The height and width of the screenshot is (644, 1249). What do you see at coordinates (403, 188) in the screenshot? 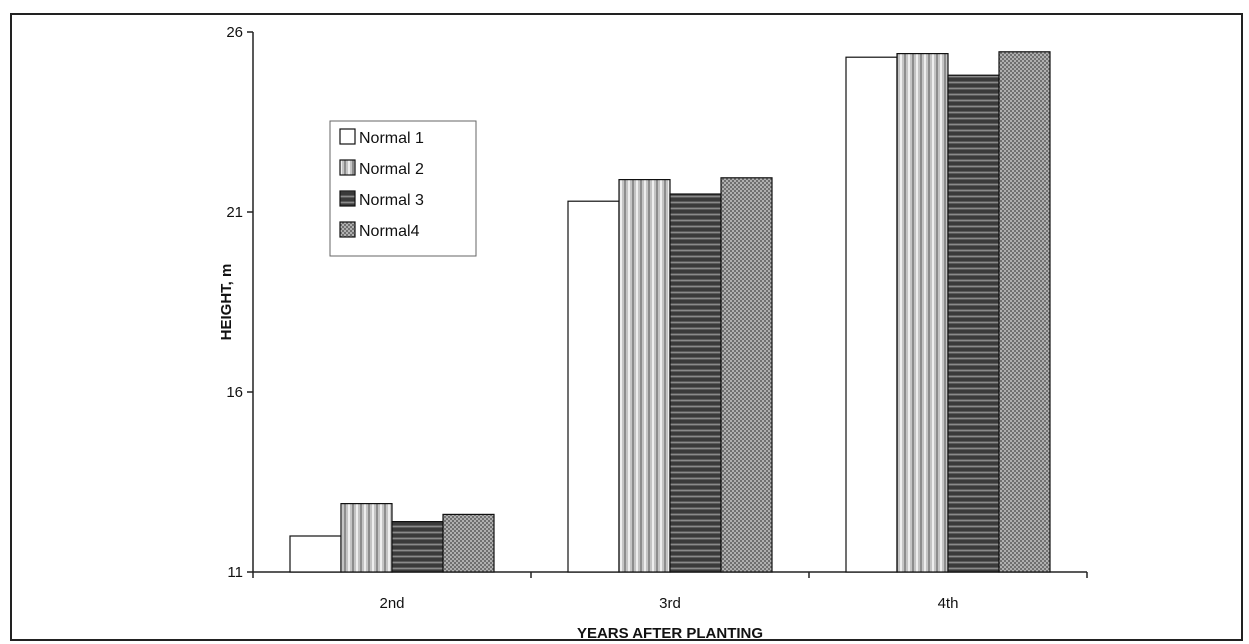
I see `legend: Normal 1 Normal 2 Normal 3 Normal4` at bounding box center [403, 188].